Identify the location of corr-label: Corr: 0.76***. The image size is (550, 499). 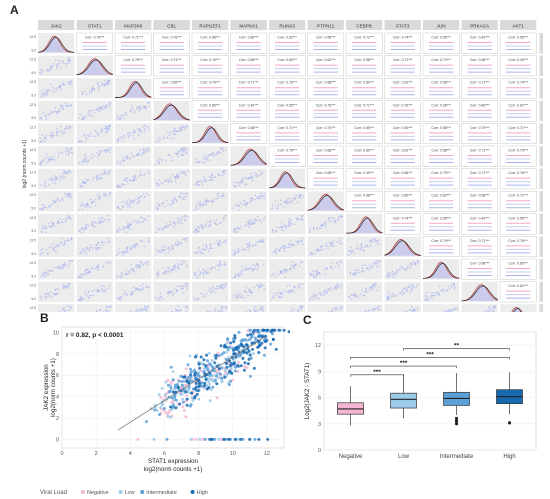
(287, 151).